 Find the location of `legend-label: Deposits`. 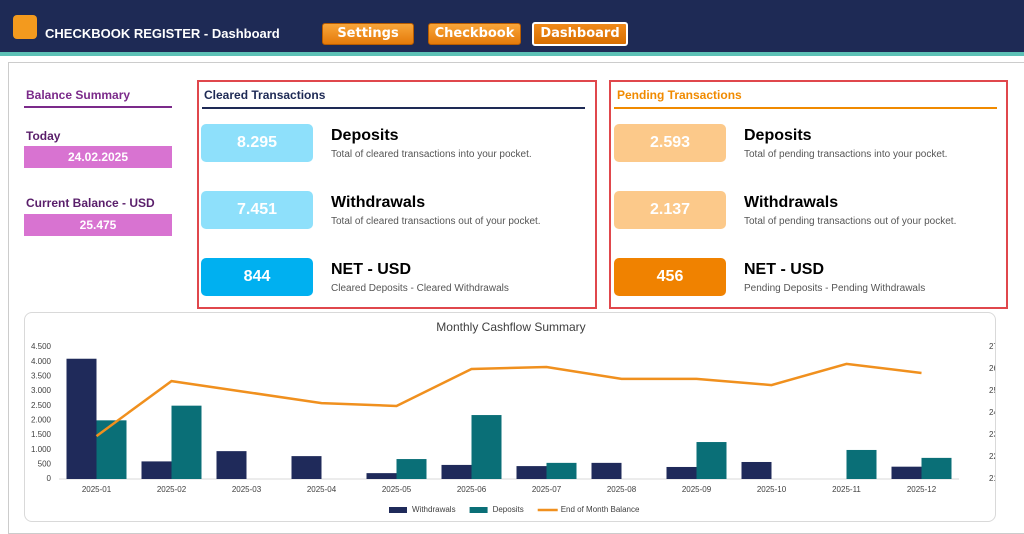

legend-label: Deposits is located at coordinates (508, 509).